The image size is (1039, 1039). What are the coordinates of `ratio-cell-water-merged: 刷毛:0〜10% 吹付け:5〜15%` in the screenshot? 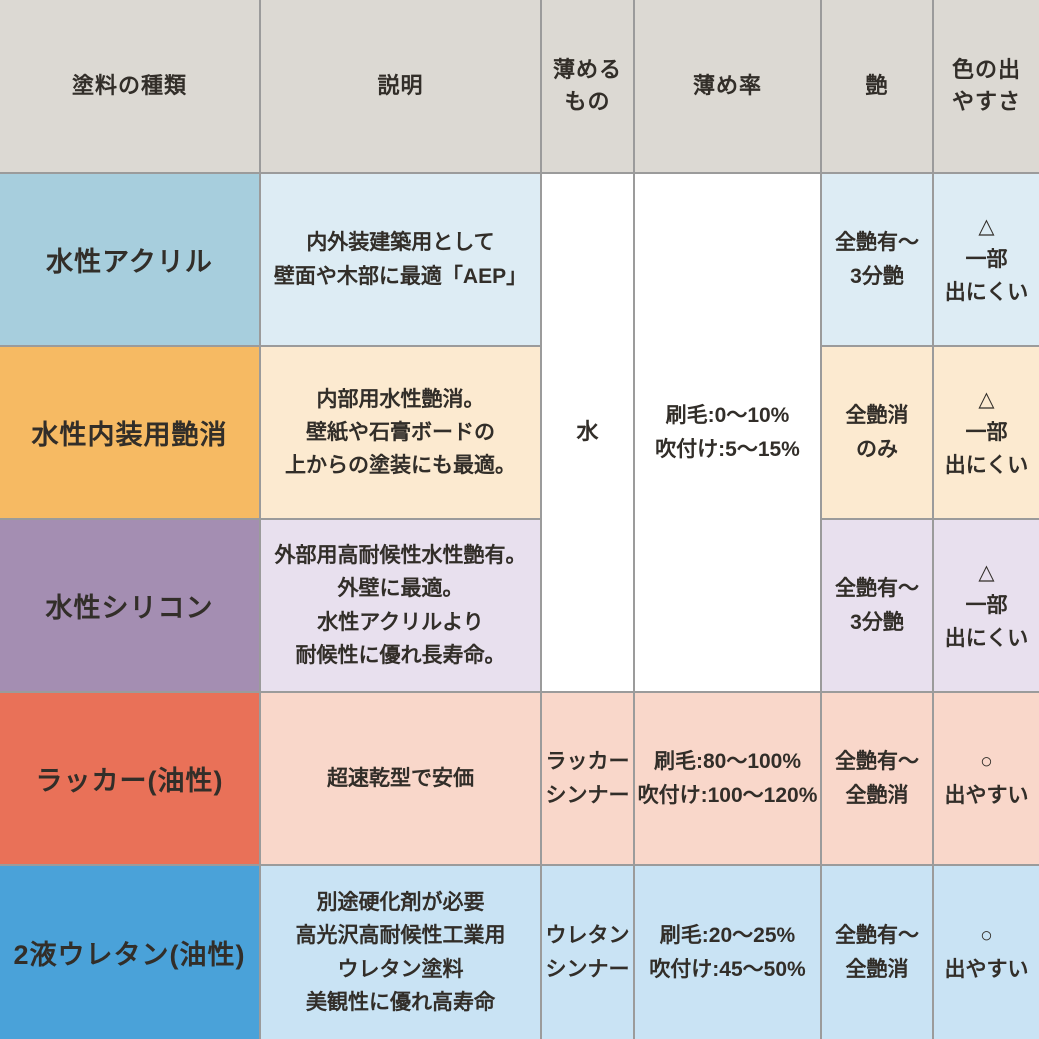 It's located at (727, 432).